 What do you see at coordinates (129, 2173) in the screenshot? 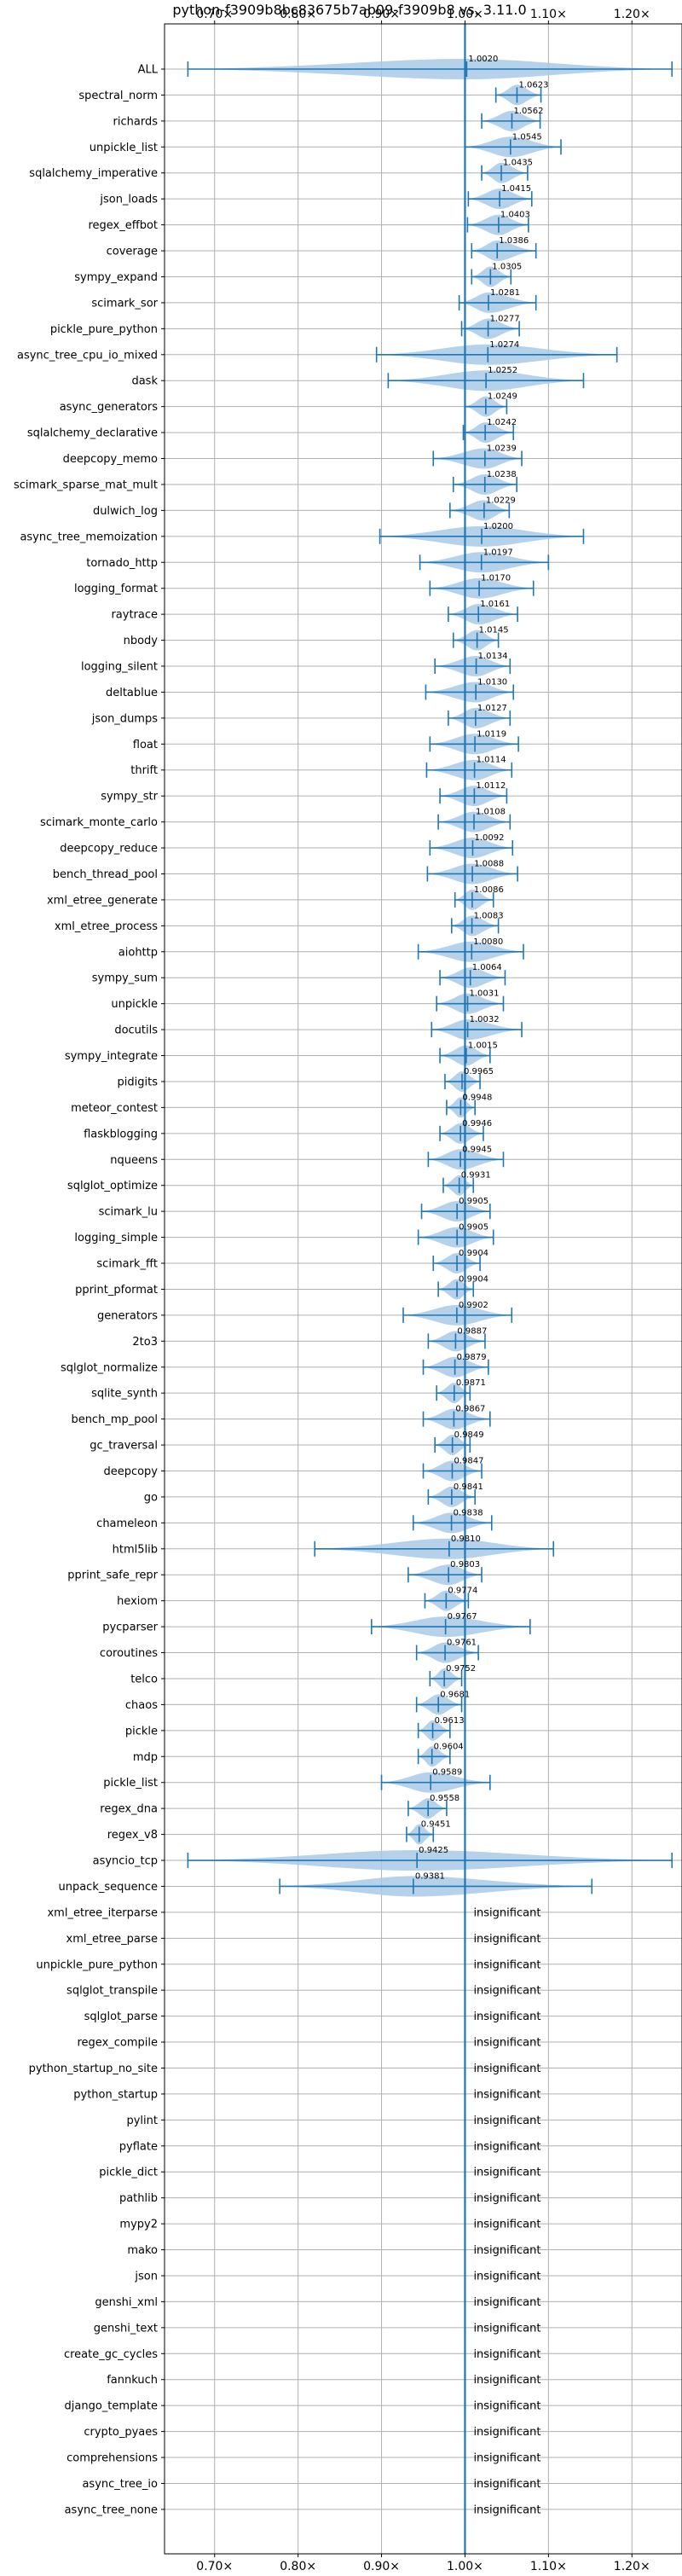
I see `y-tick-label: pickle_dict` at bounding box center [129, 2173].